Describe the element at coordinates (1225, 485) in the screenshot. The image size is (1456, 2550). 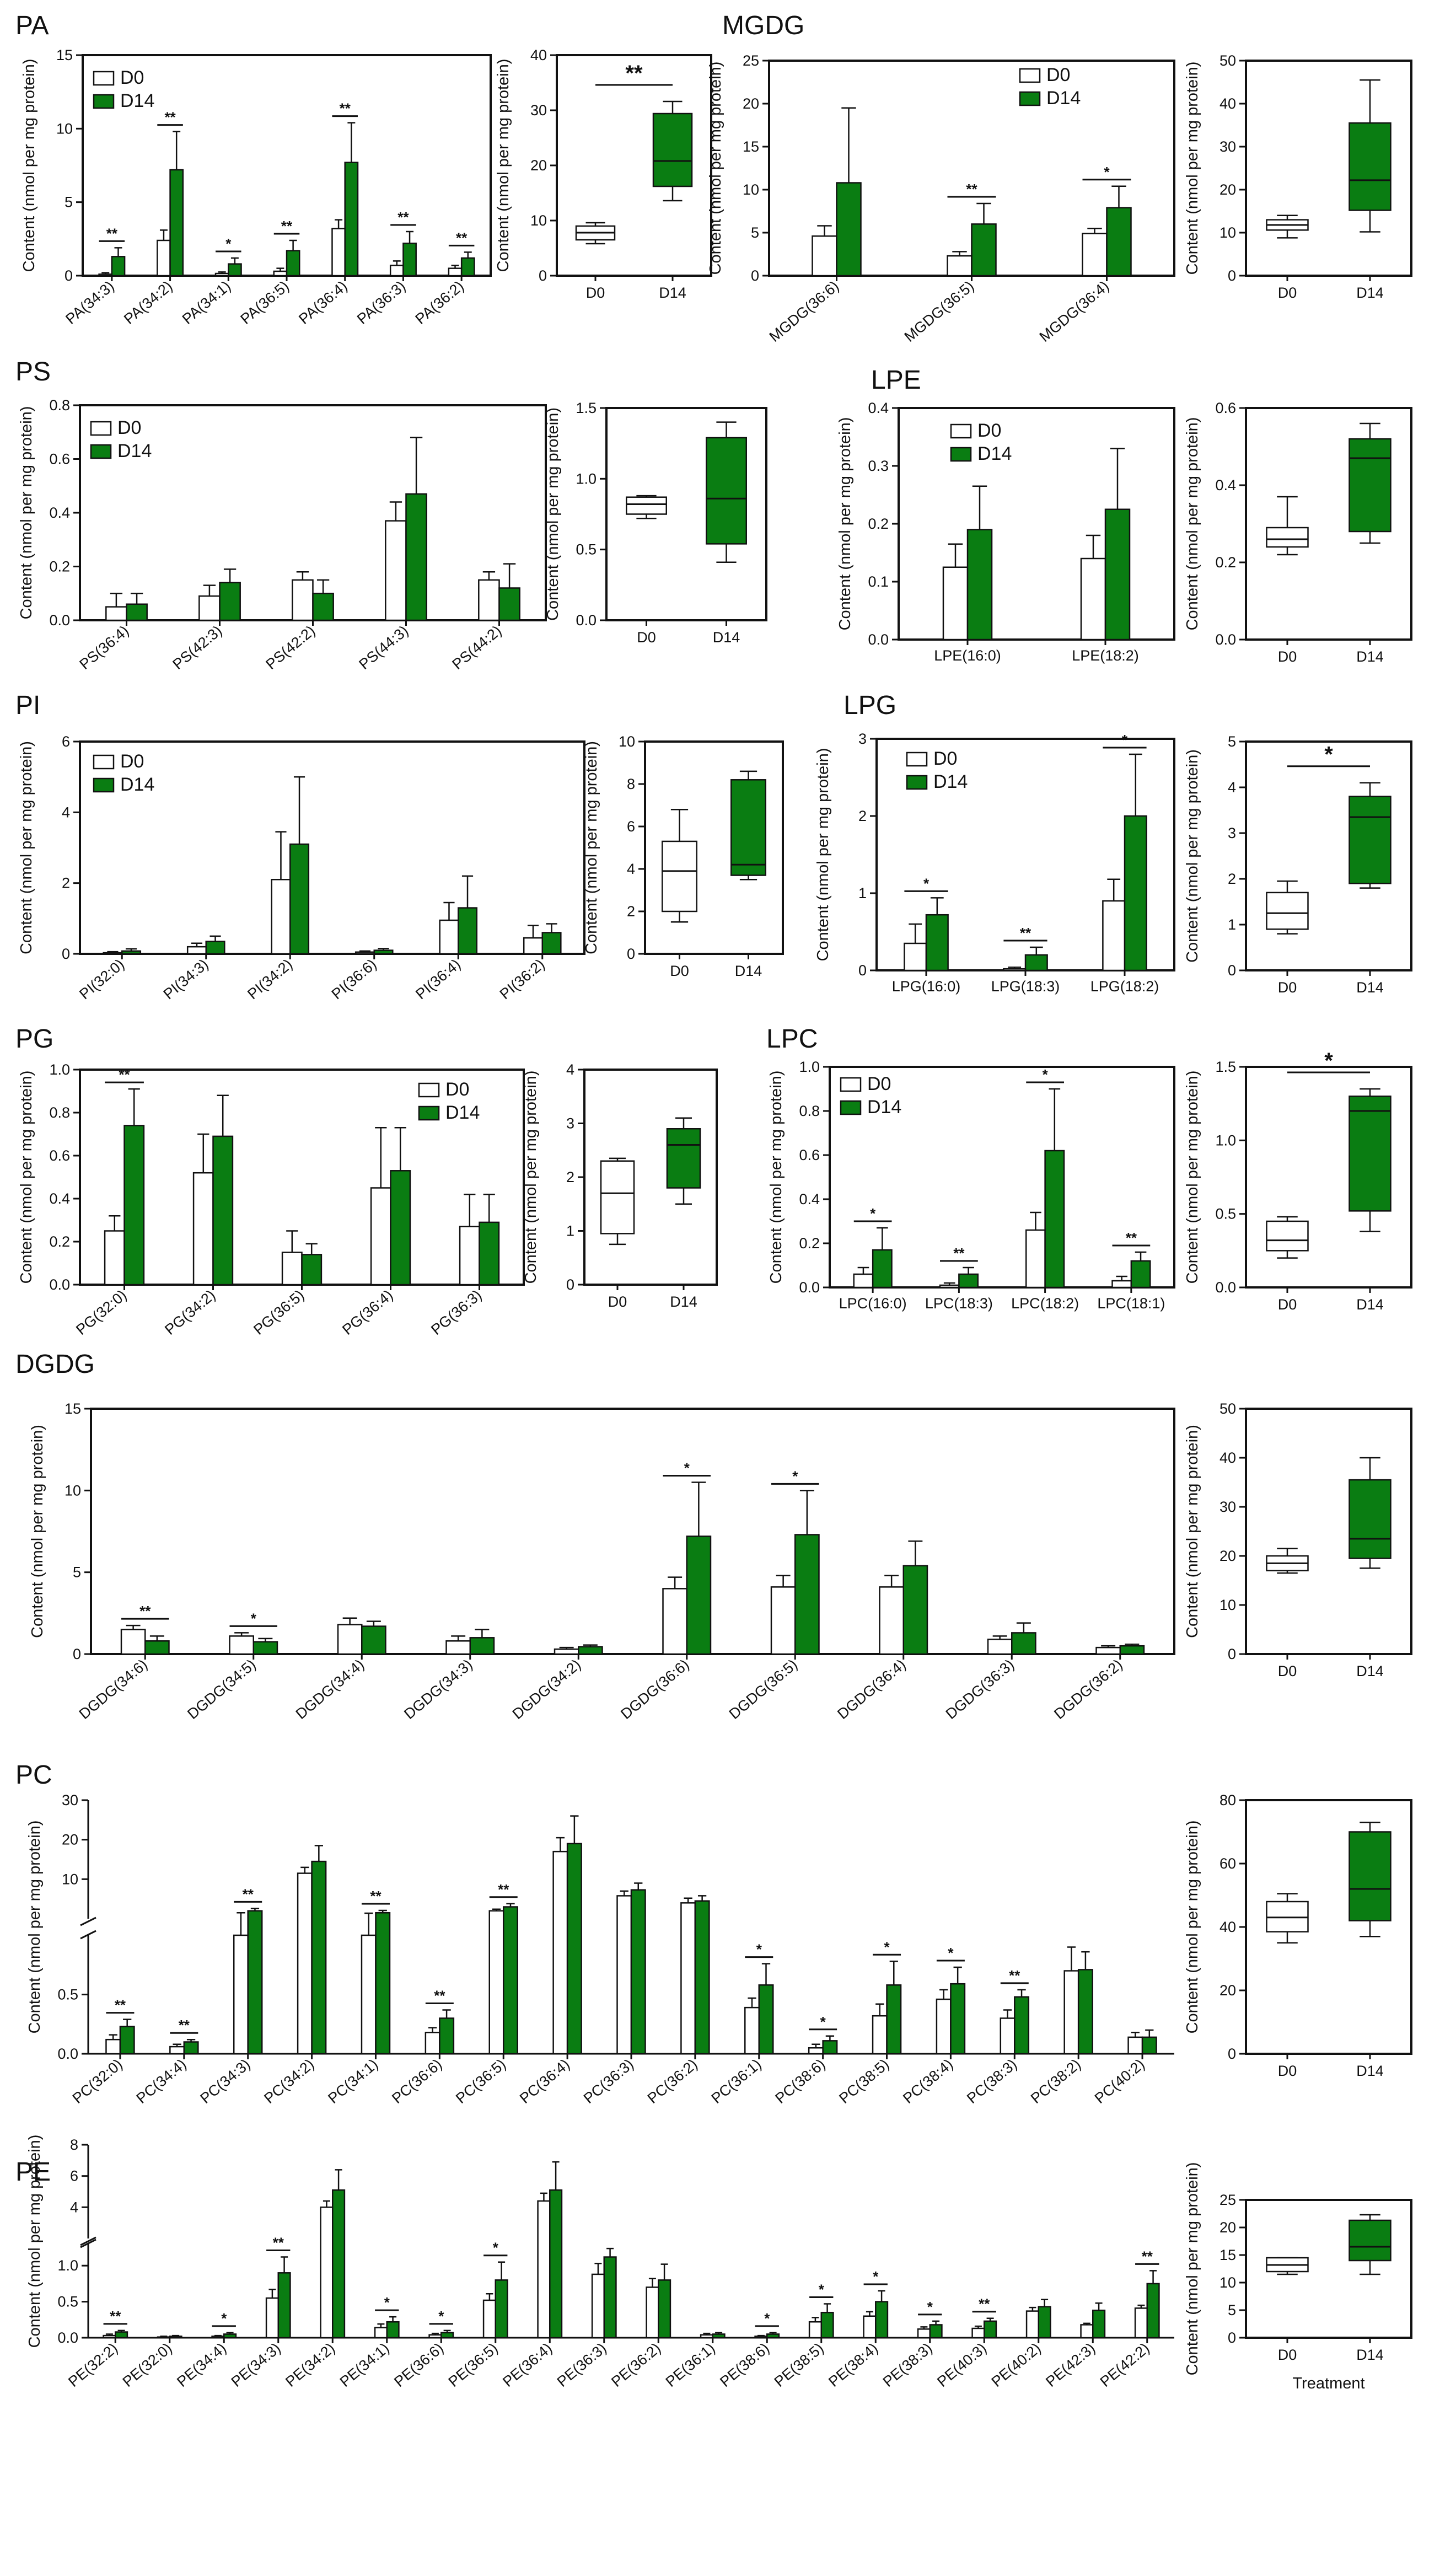
I see `lpe-box-ytick-label: 0.4` at that location.